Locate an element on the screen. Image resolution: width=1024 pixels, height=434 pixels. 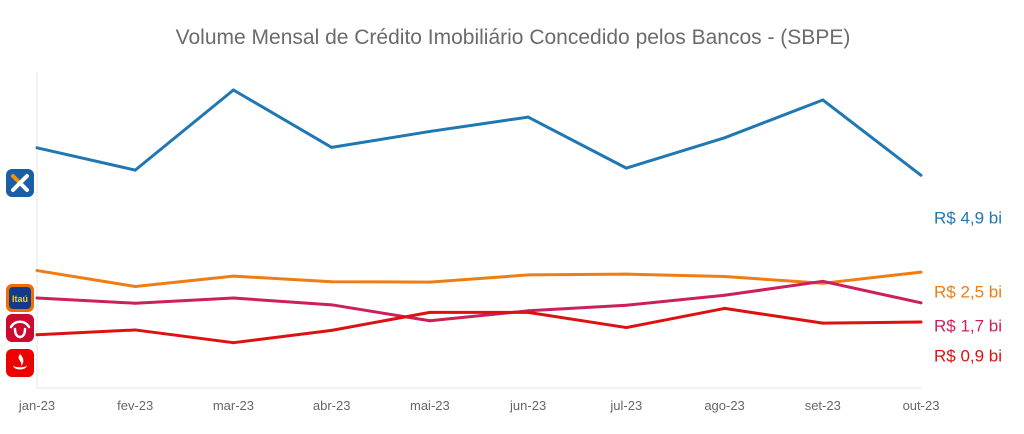
x-tick-label: jan-23 is located at coordinates (36, 405).